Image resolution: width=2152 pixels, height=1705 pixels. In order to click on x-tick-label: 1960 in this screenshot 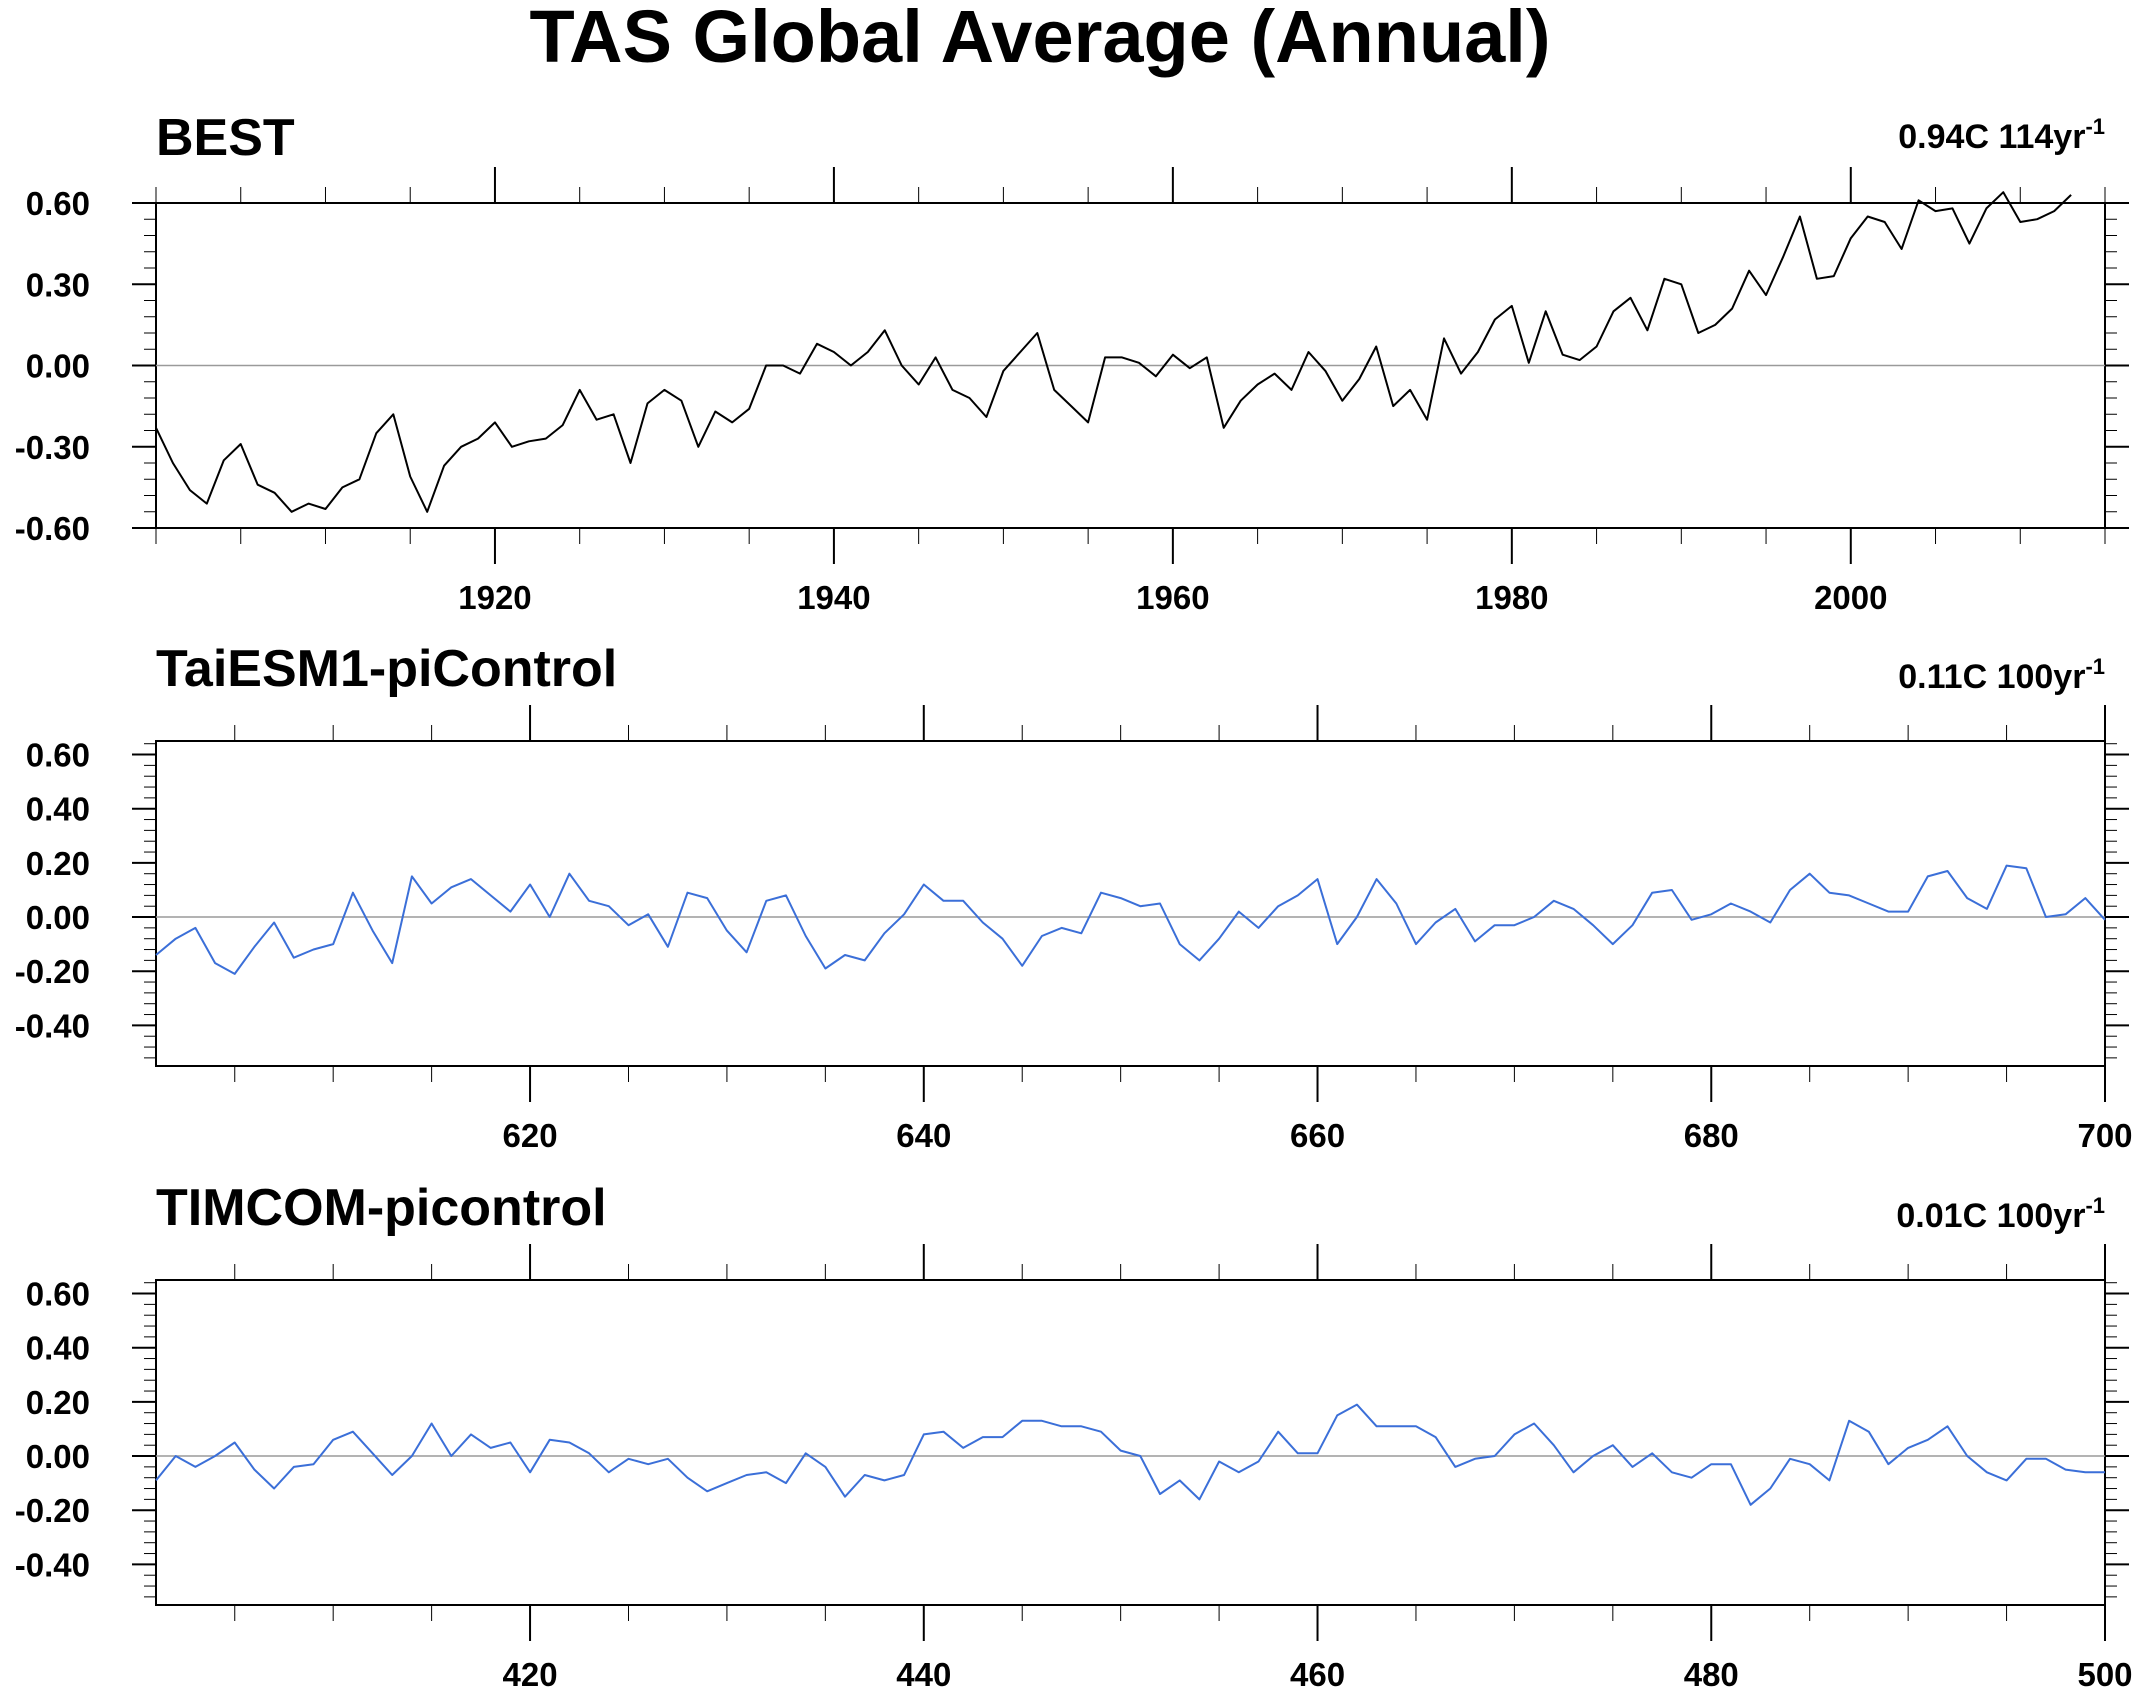, I will do `click(1172, 597)`.